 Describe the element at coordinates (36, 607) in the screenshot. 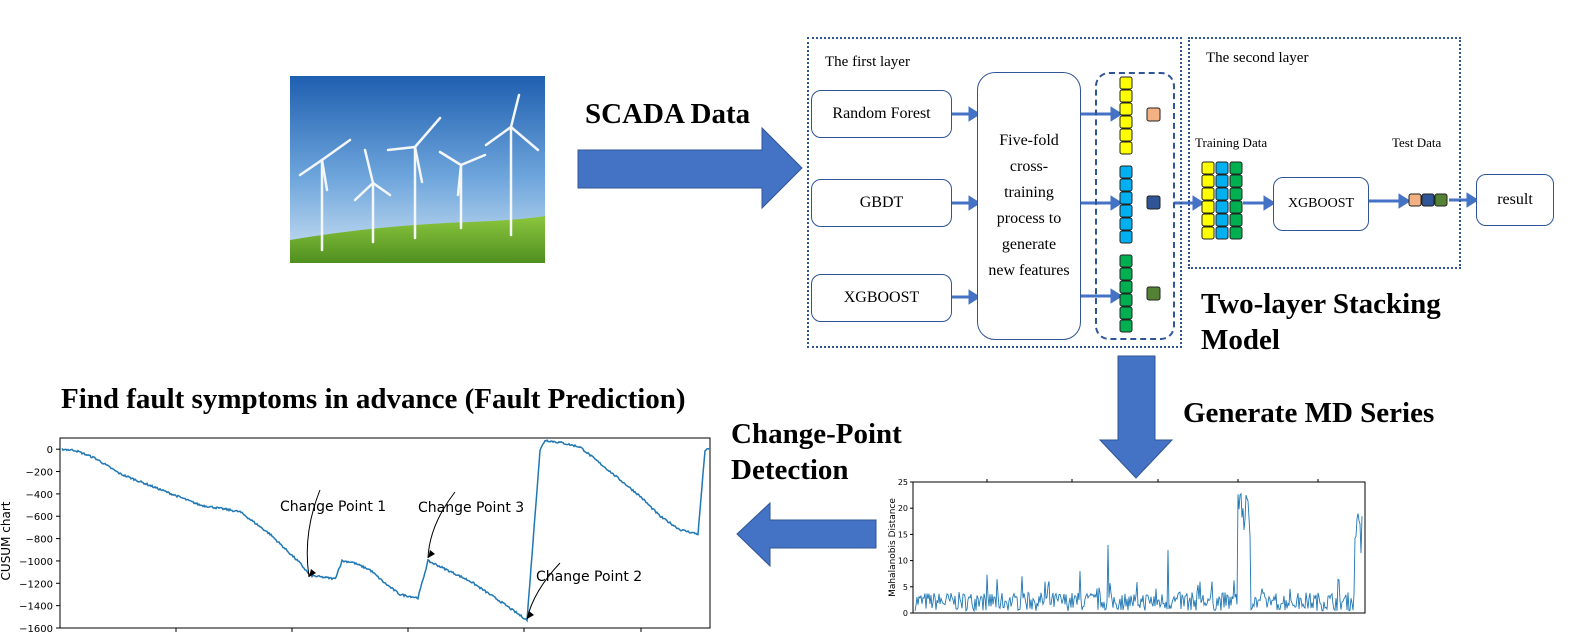

I see `cusum-ytick-label: −1400` at that location.